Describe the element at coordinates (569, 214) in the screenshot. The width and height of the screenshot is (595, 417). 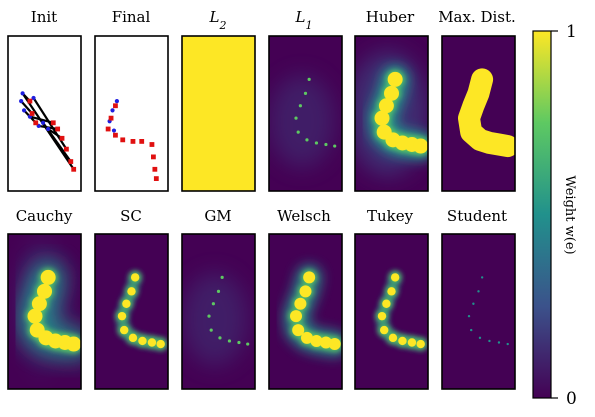
I see `colorbar-label: Weight w(e)` at that location.